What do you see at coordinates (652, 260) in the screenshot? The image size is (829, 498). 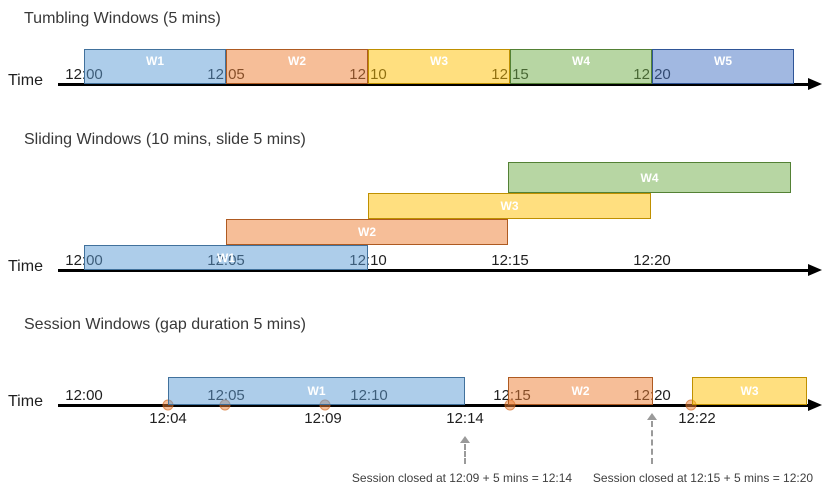 I see `tick-label: 12:20` at bounding box center [652, 260].